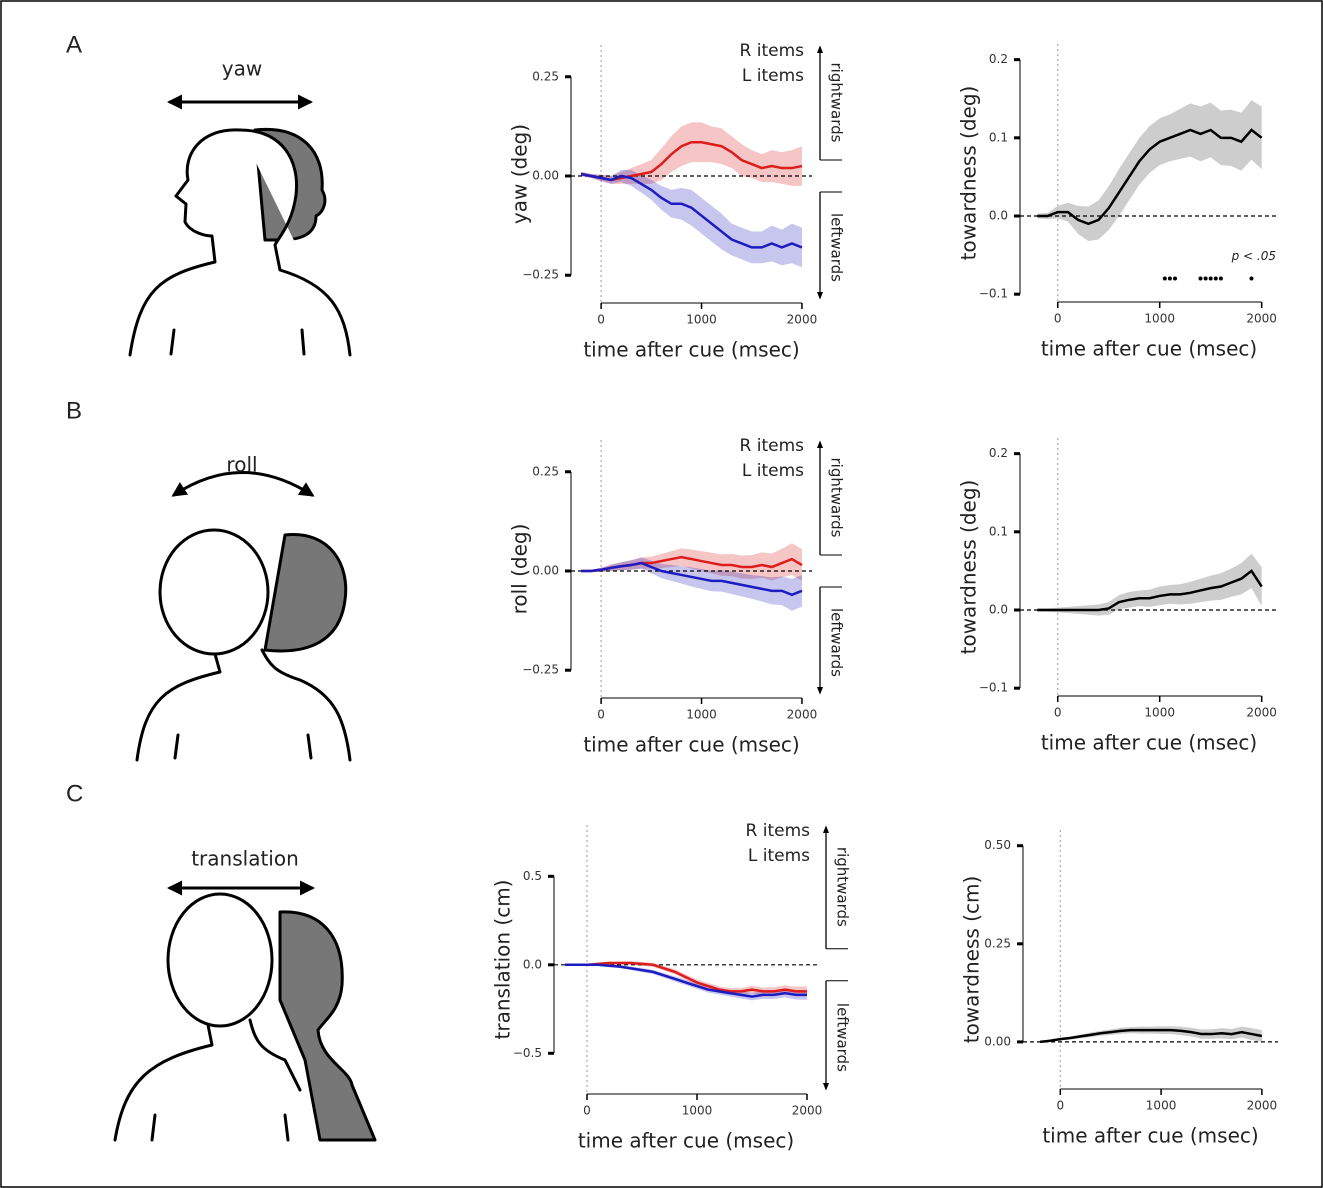  I want to click on y-tick-label: 0.5, so click(532, 876).